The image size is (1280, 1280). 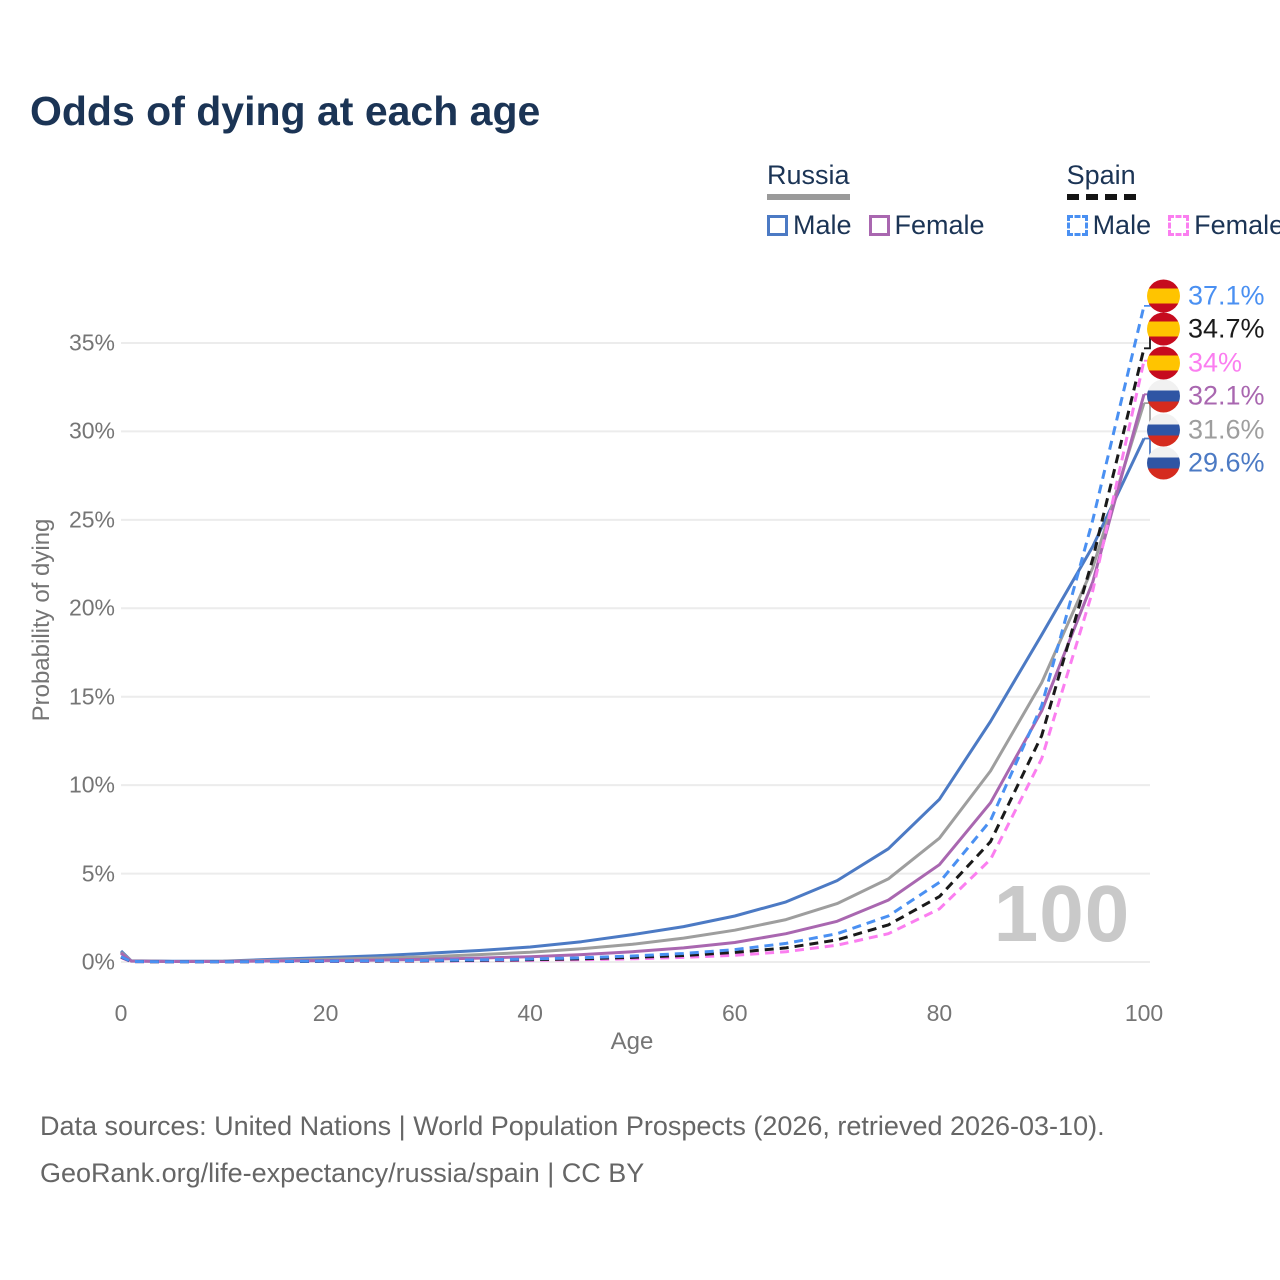 I want to click on x-tick-label: 20, so click(x=325, y=1013).